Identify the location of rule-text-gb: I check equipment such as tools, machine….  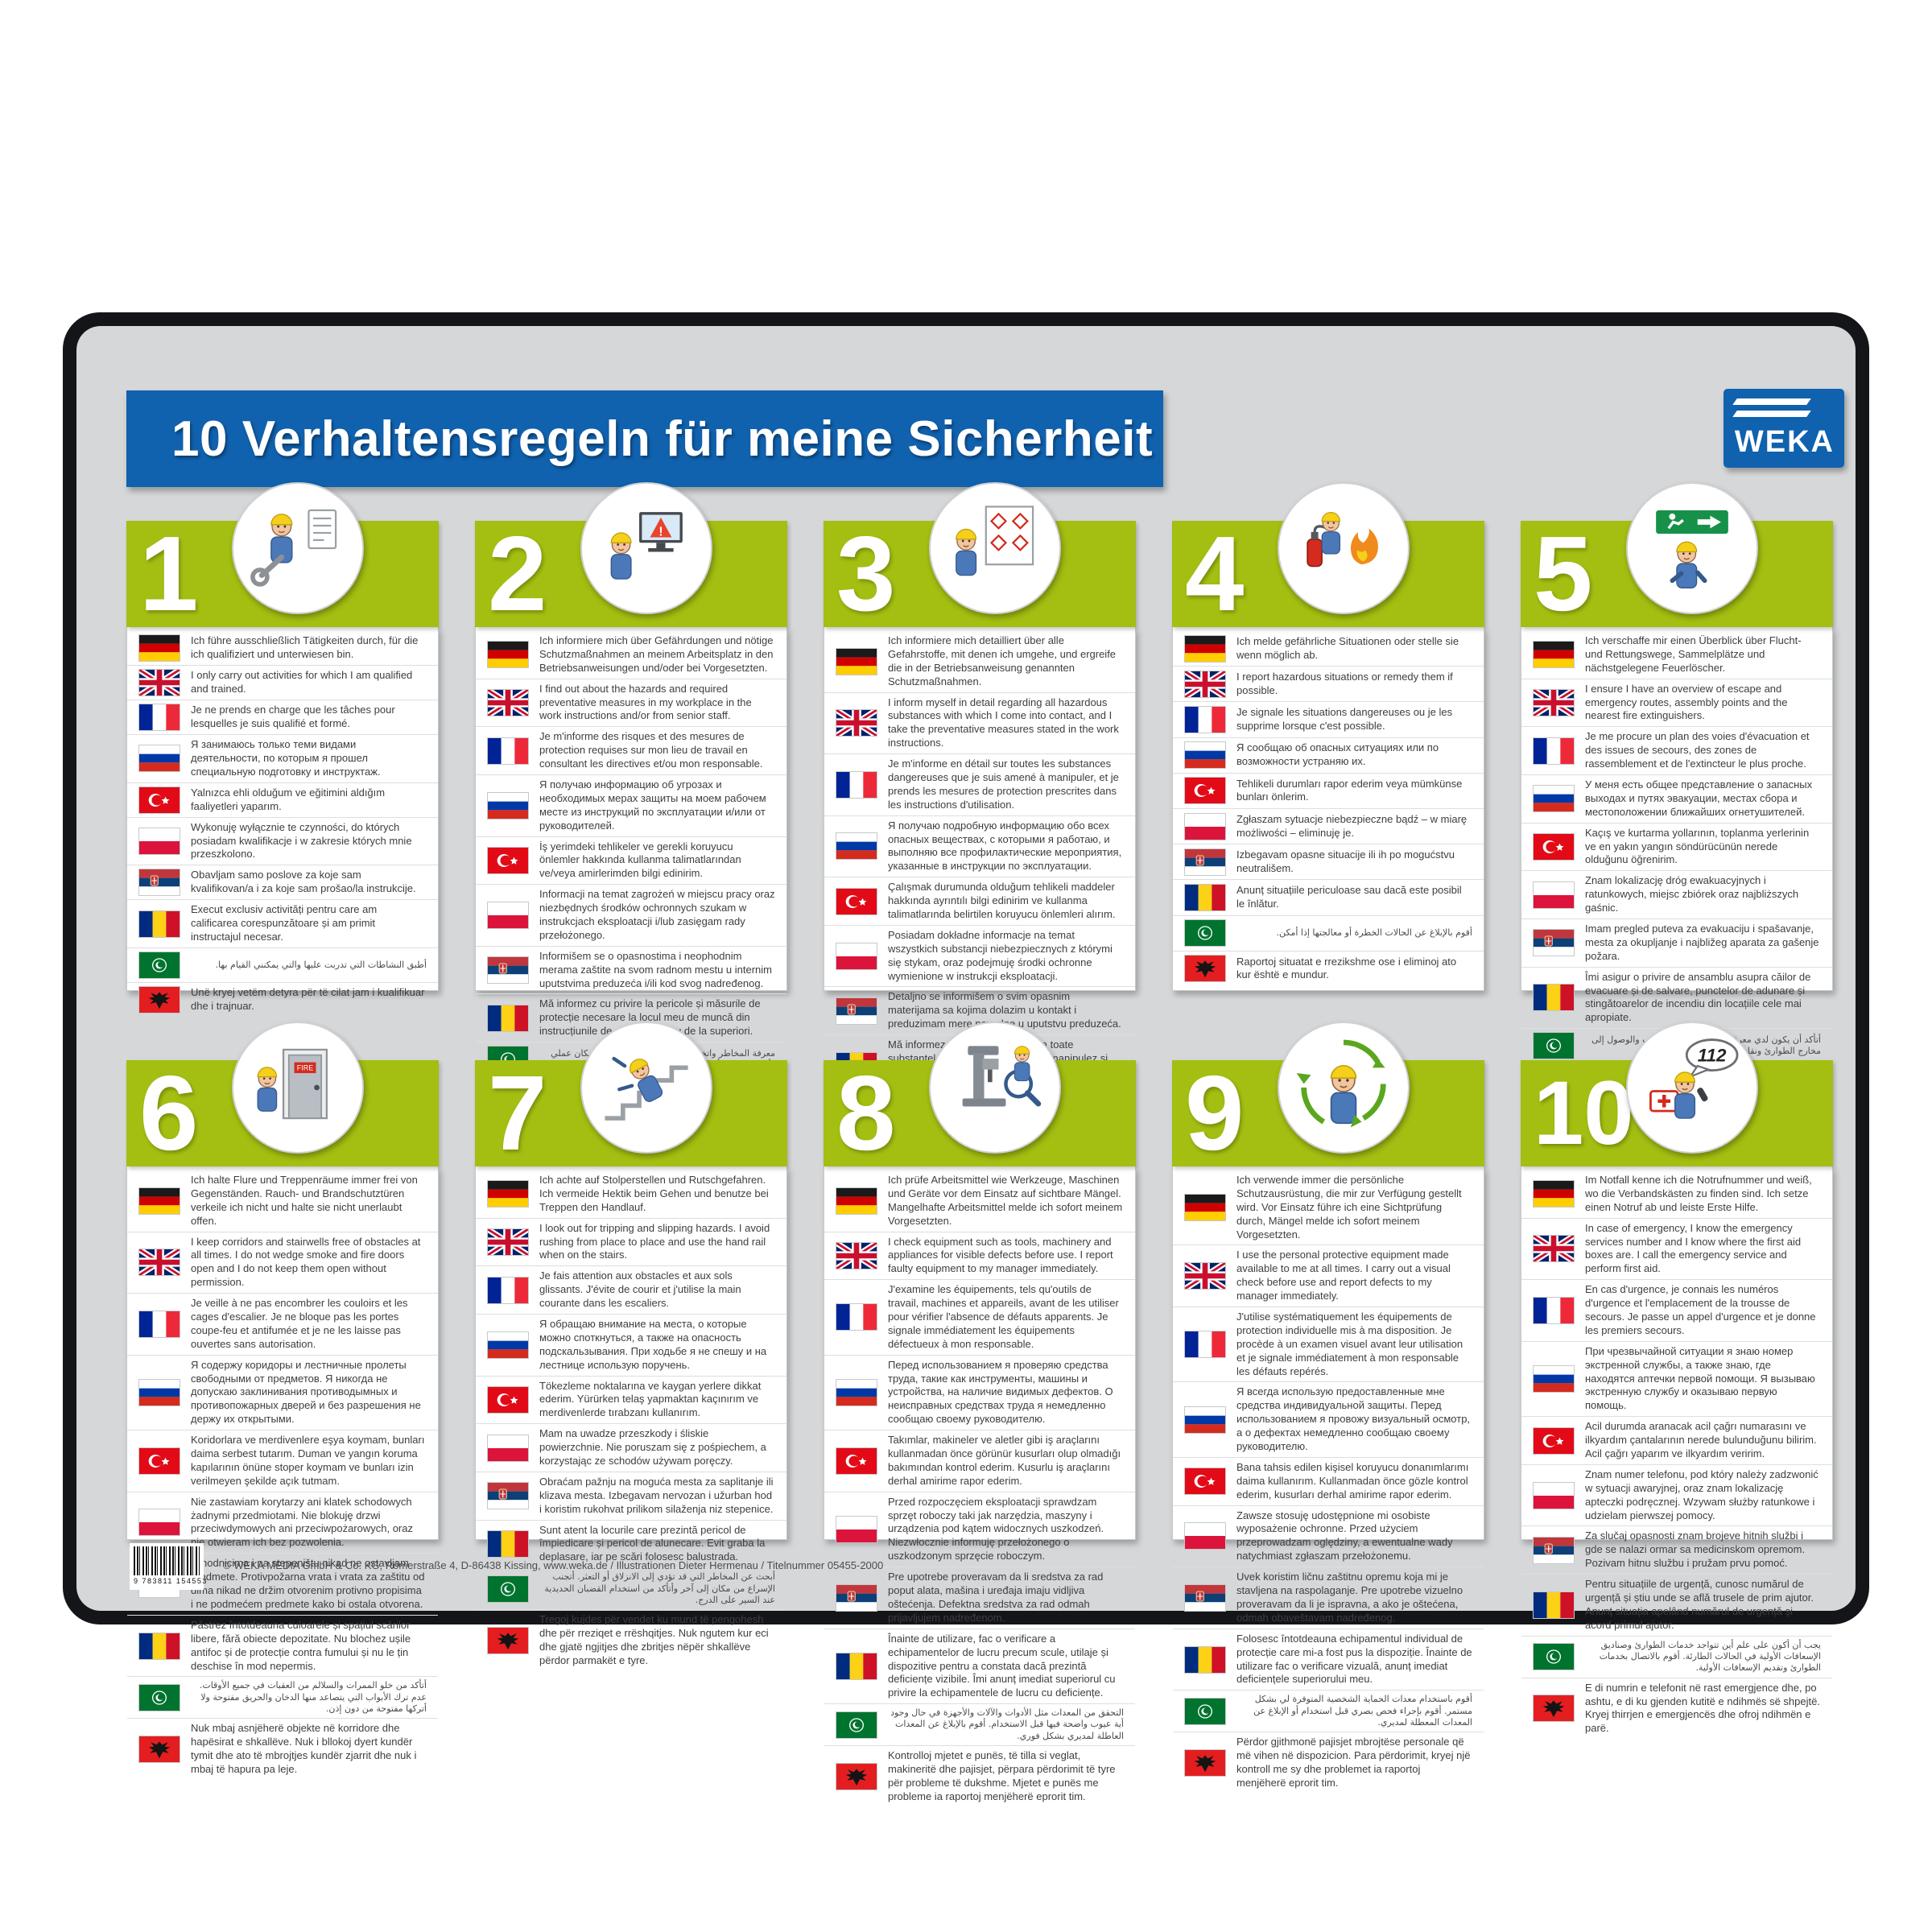
(1000, 1255).